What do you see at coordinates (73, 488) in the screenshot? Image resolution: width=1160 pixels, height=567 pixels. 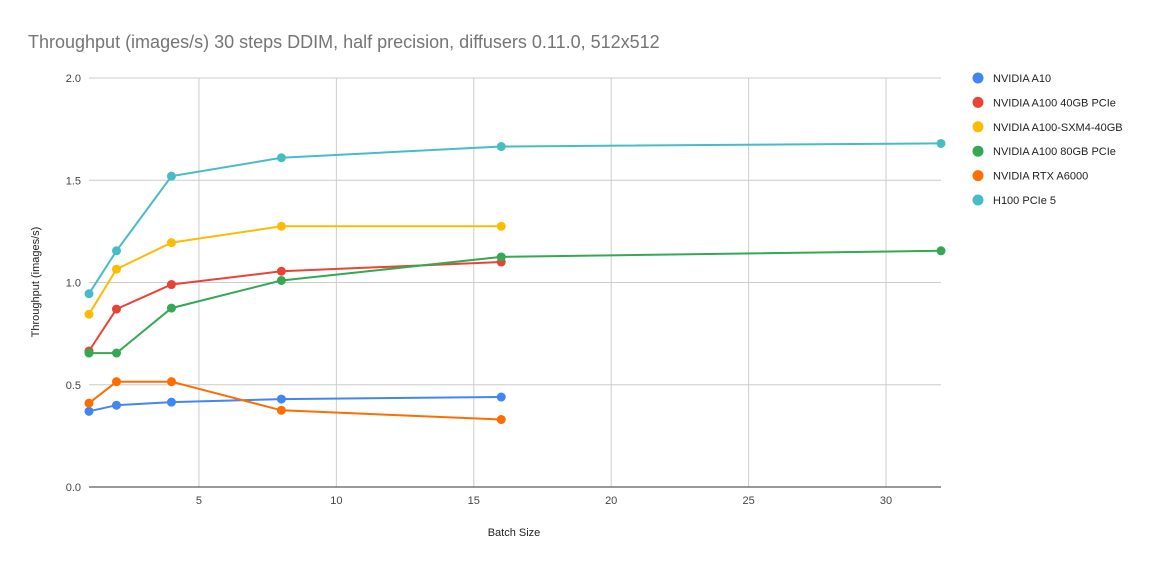 I see `y-tick-label: 0.0` at bounding box center [73, 488].